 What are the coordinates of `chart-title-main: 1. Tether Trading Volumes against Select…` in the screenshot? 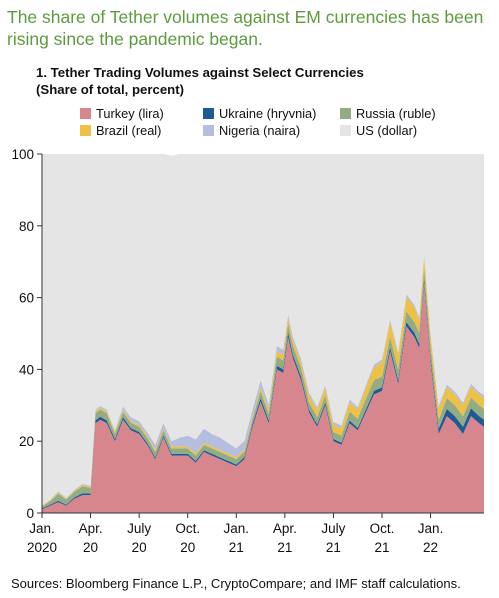 It's located at (200, 72).